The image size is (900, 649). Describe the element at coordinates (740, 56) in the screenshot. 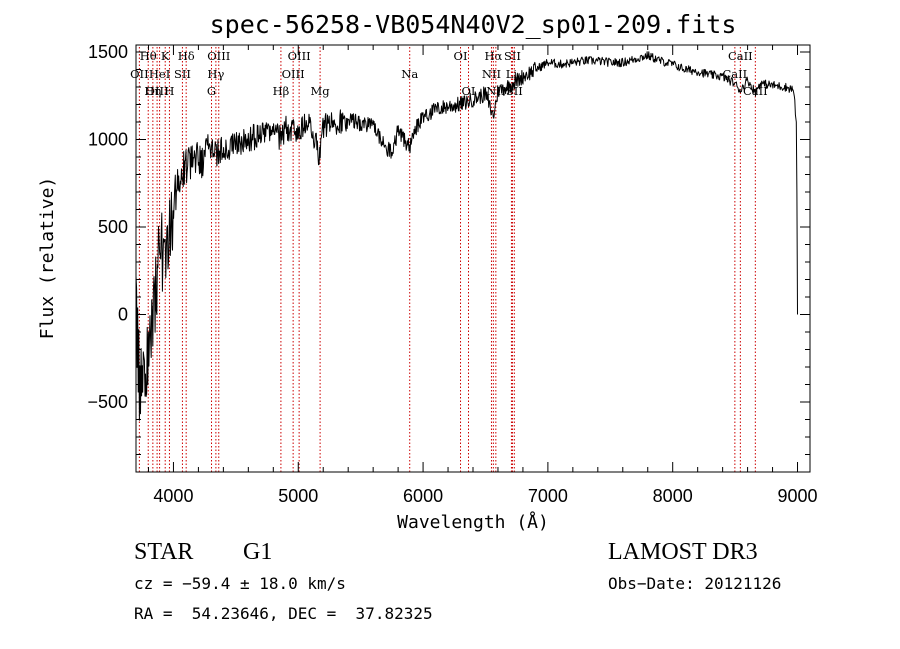

I see `line-marker-label: CaII` at that location.